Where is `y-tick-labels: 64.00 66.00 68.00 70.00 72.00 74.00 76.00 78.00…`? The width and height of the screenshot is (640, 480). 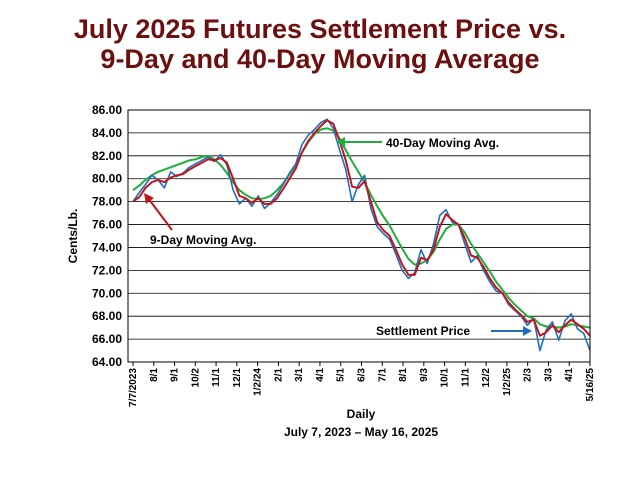 y-tick-labels: 64.00 66.00 68.00 70.00 72.00 74.00 76.00 78.00… is located at coordinates (107, 236).